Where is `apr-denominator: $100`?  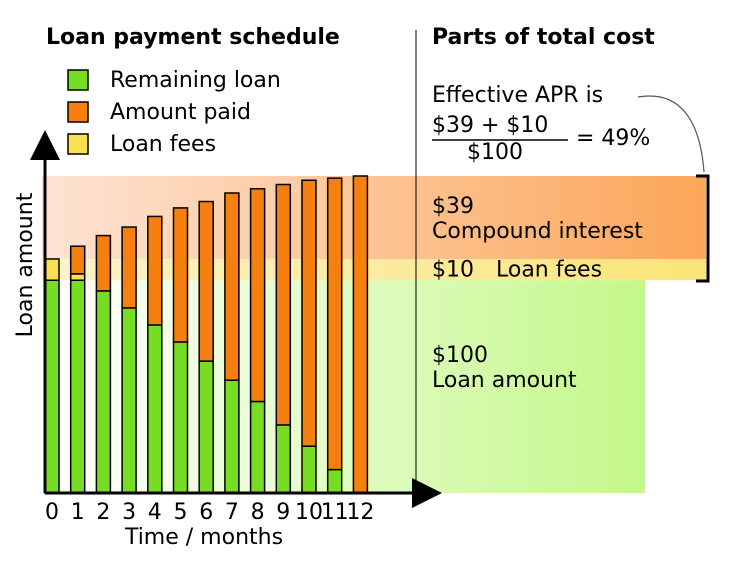
apr-denominator: $100 is located at coordinates (495, 152).